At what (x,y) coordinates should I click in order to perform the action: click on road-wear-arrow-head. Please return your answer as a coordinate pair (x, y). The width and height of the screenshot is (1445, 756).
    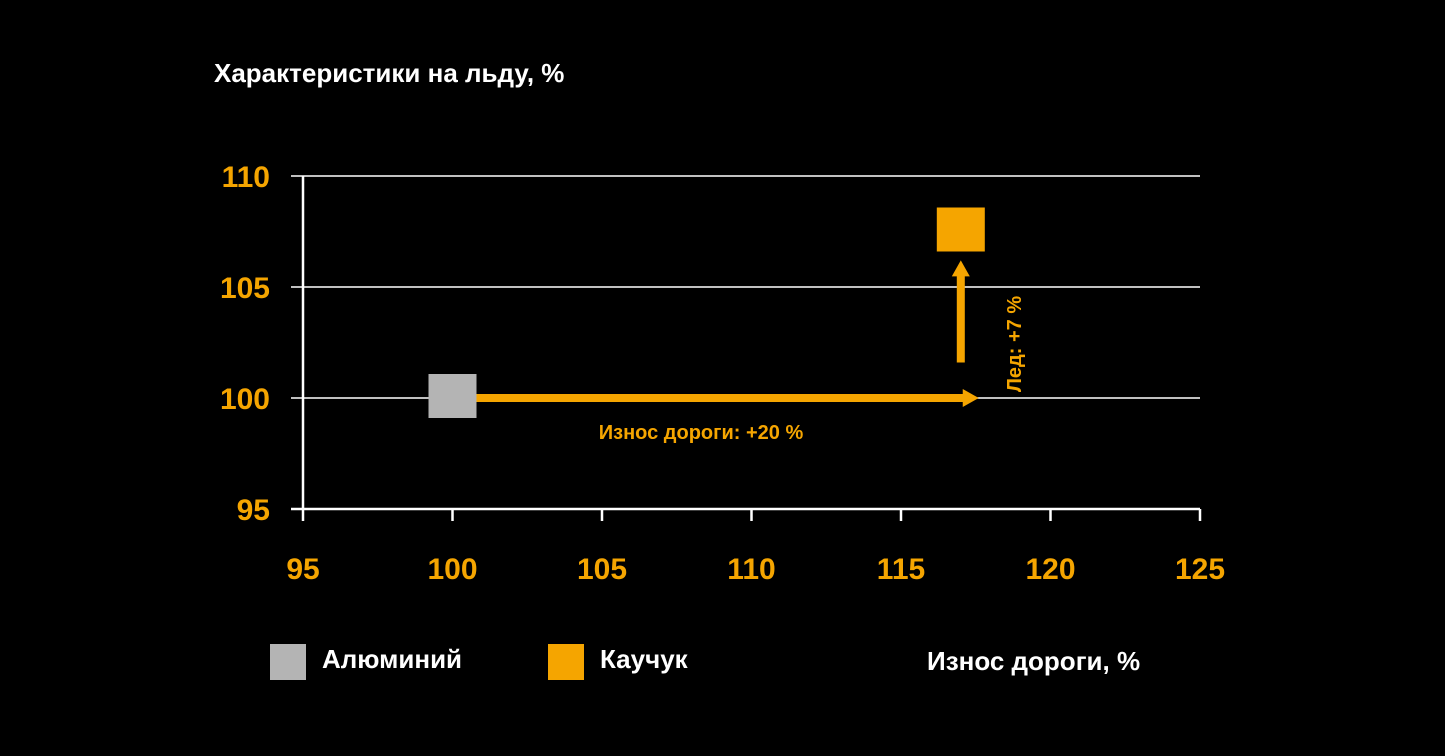
    Looking at the image, I should click on (970, 398).